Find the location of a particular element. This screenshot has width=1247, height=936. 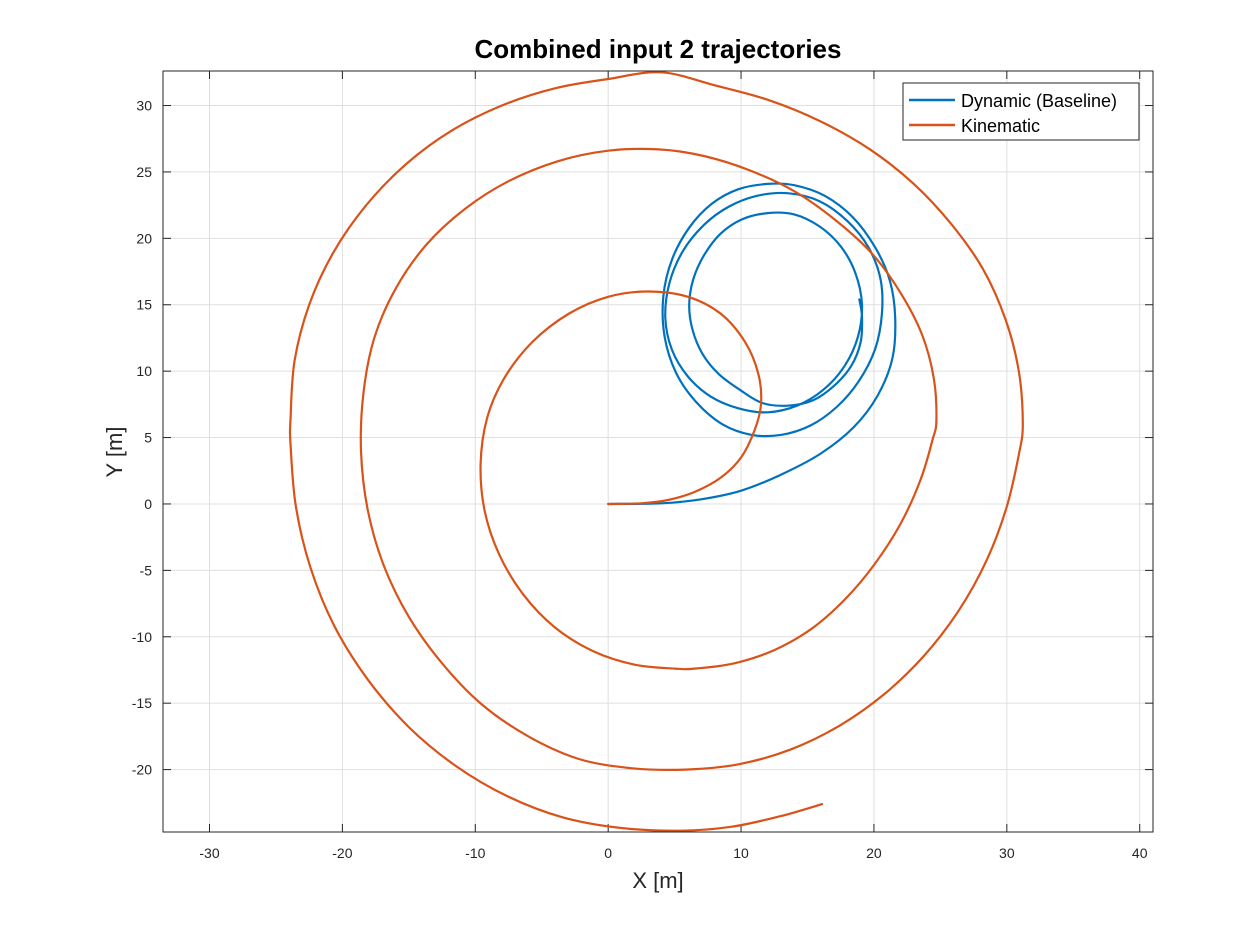

x-axis-label: X [m] is located at coordinates (657, 880).